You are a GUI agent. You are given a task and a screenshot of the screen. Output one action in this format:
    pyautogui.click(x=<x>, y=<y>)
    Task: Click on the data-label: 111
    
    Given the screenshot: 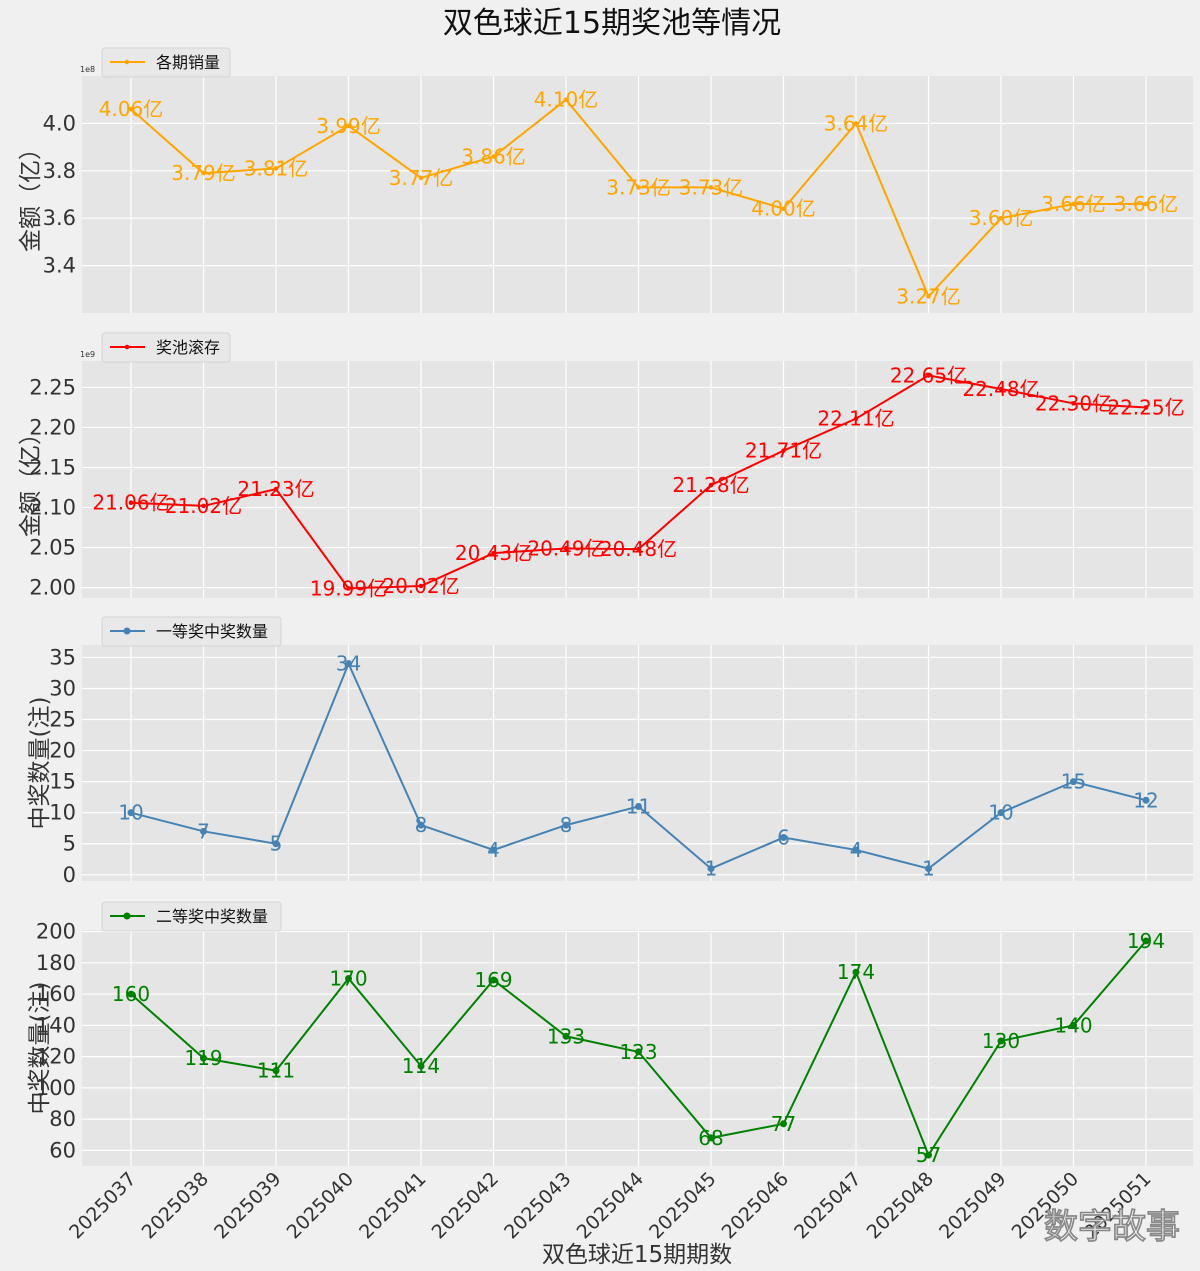 What is the action you would take?
    pyautogui.click(x=276, y=1071)
    